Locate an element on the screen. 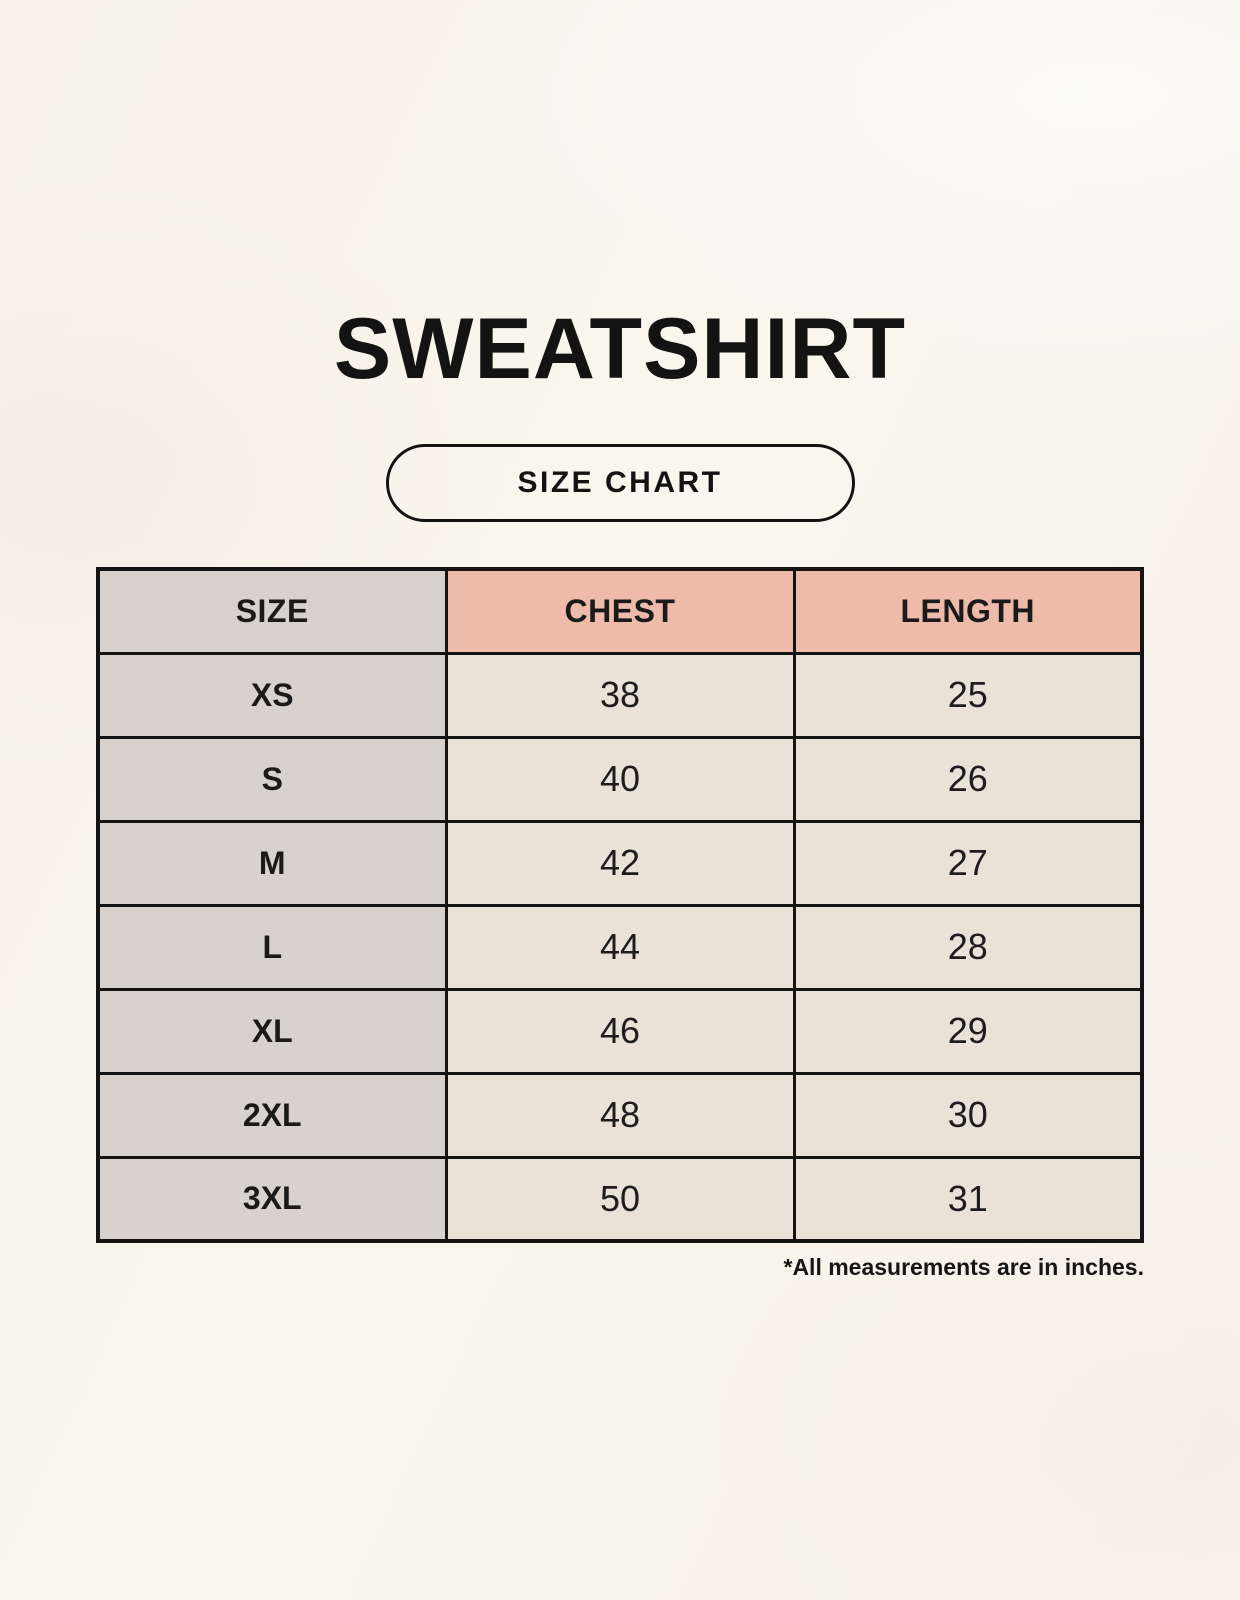  chest-cell: 38 is located at coordinates (620, 695).